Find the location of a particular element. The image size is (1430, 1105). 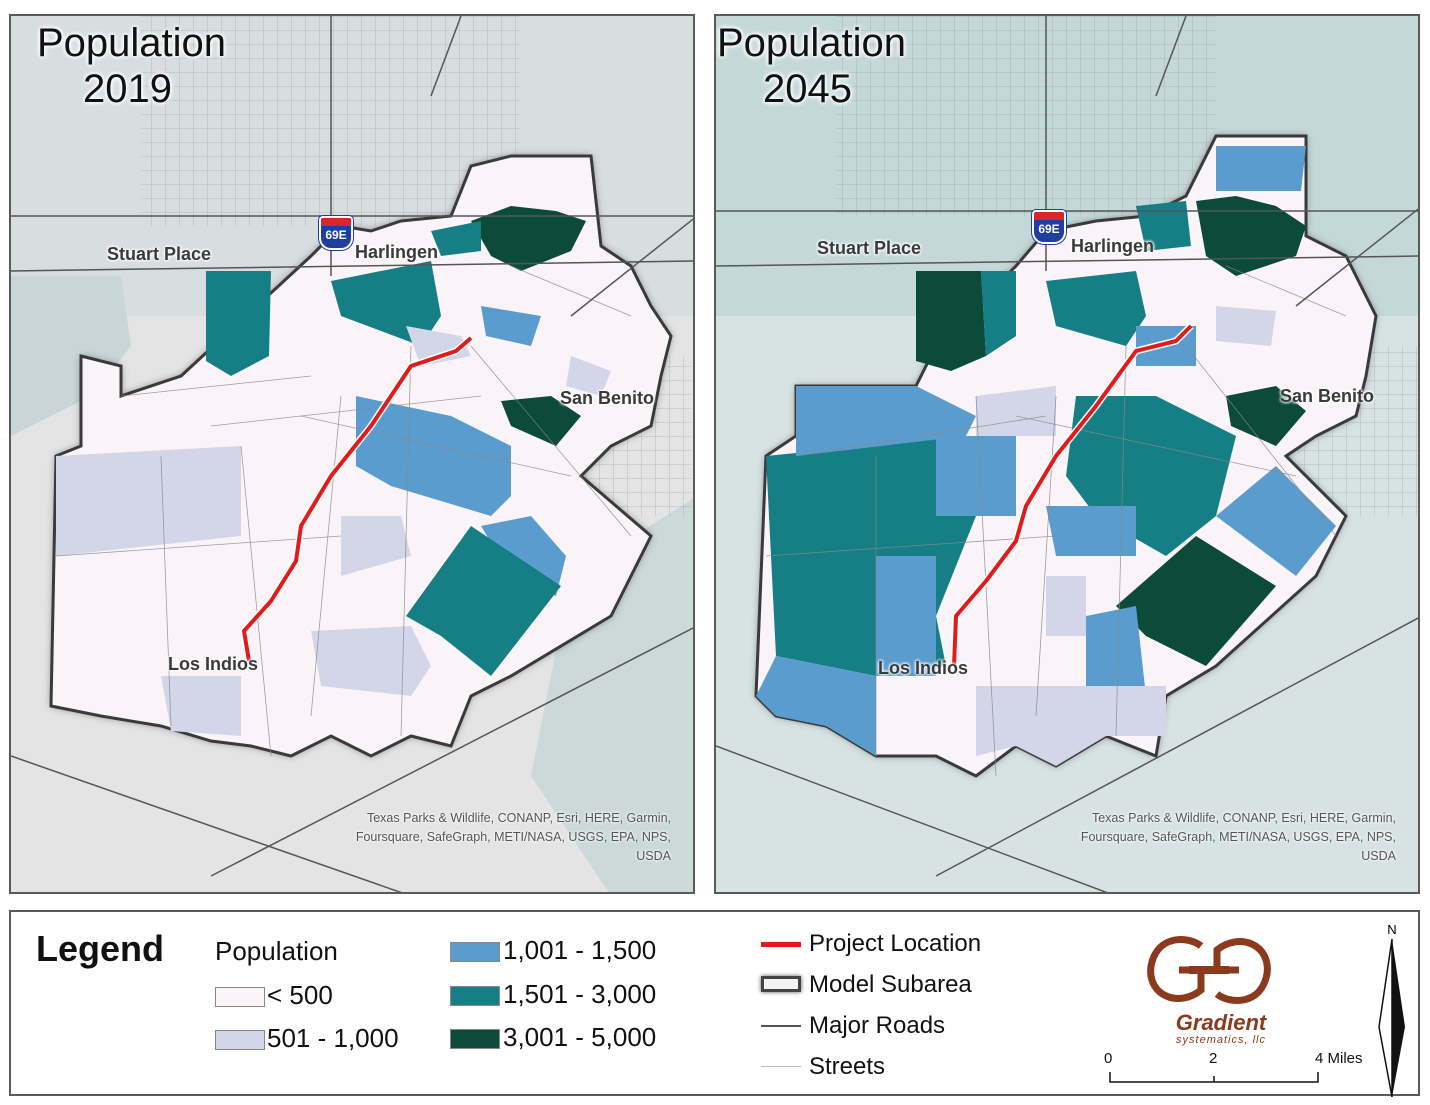

project-location-symbol is located at coordinates (781, 944).